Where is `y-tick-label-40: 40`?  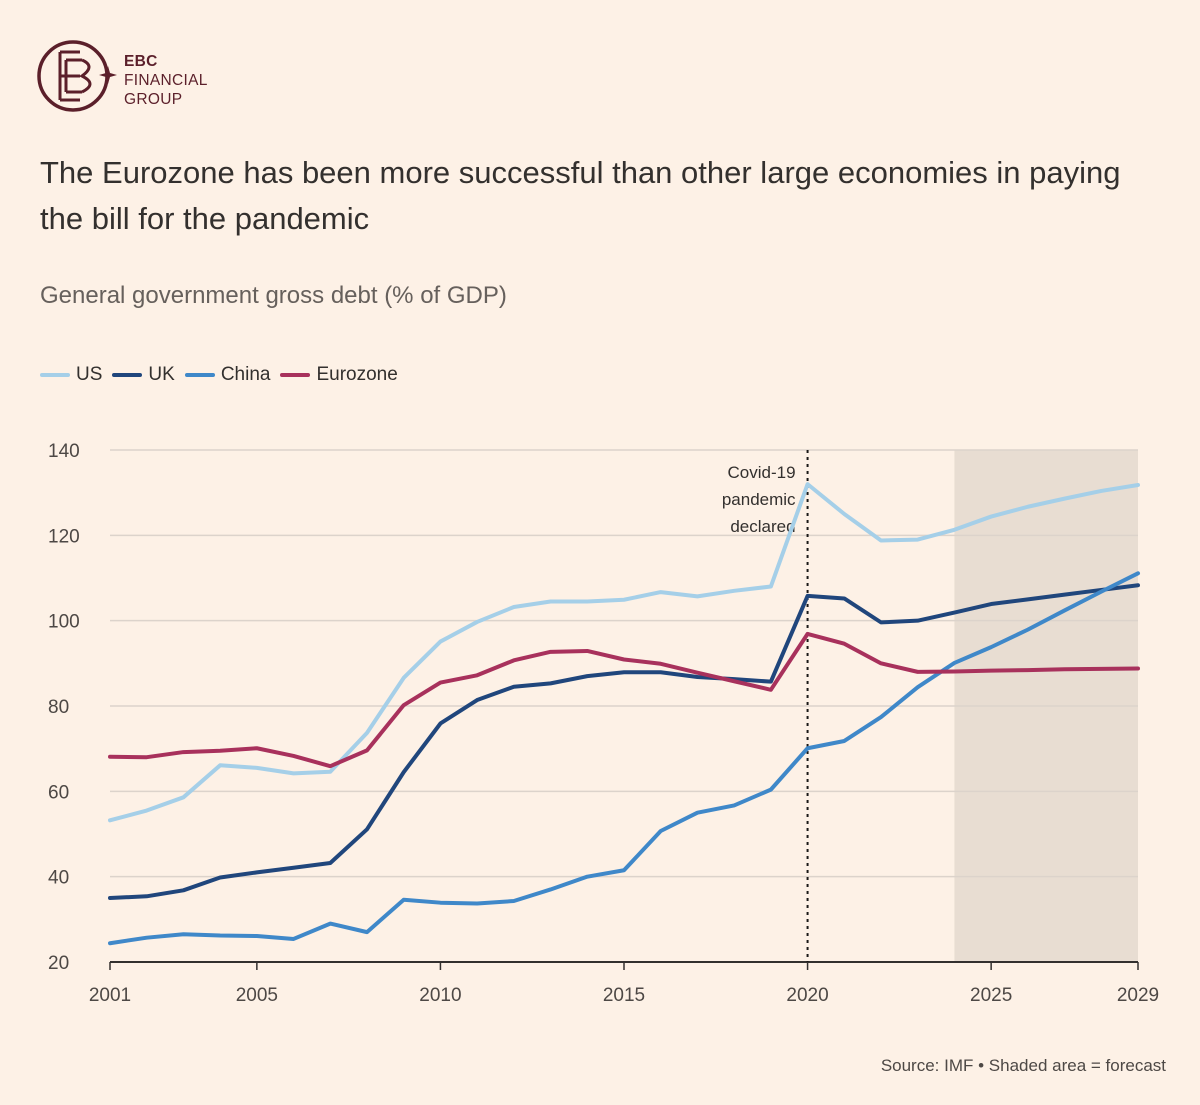
y-tick-label-40: 40 is located at coordinates (58, 878).